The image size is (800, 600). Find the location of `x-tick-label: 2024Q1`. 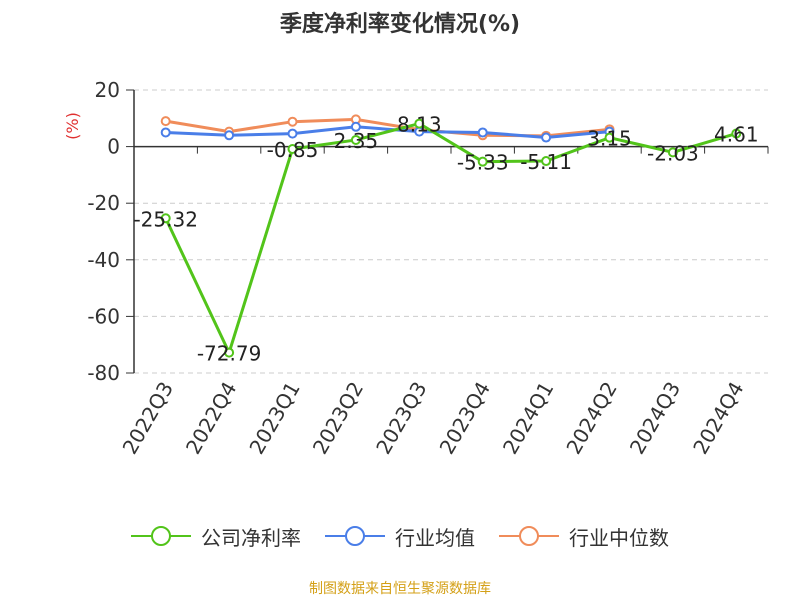

x-tick-label: 2024Q1 is located at coordinates (528, 418).